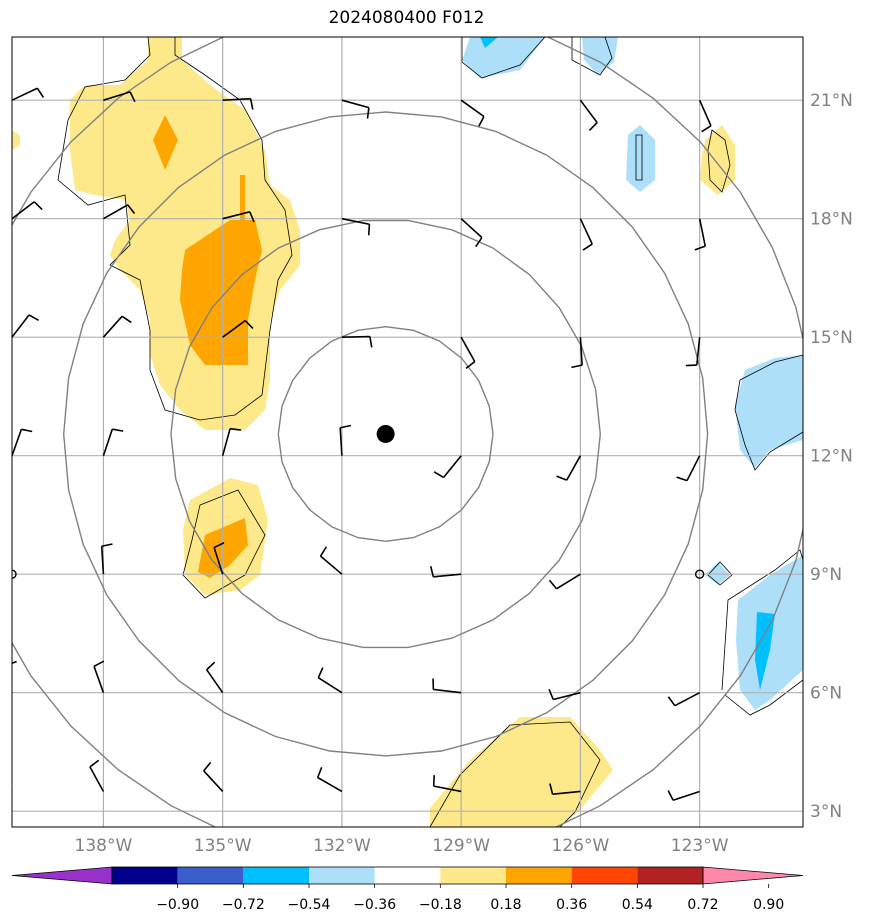 The width and height of the screenshot is (873, 924). Describe the element at coordinates (440, 905) in the screenshot. I see `colorbar-tick-label: −0.18` at that location.